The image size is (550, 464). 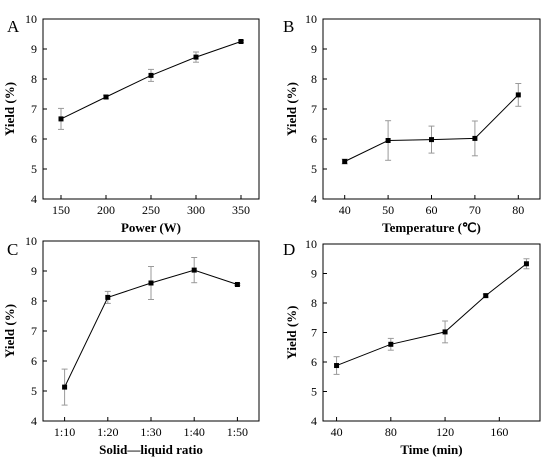 What do you see at coordinates (289, 249) in the screenshot?
I see `panel-label: D` at bounding box center [289, 249].